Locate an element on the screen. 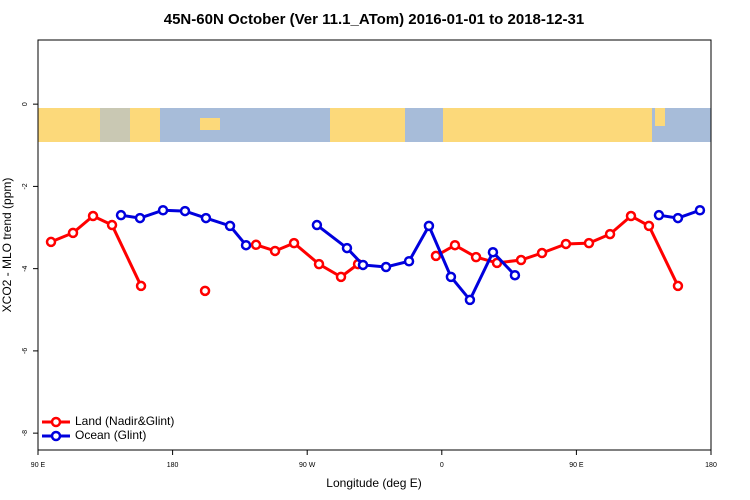  y-tick-label: -8 is located at coordinates (25, 433).